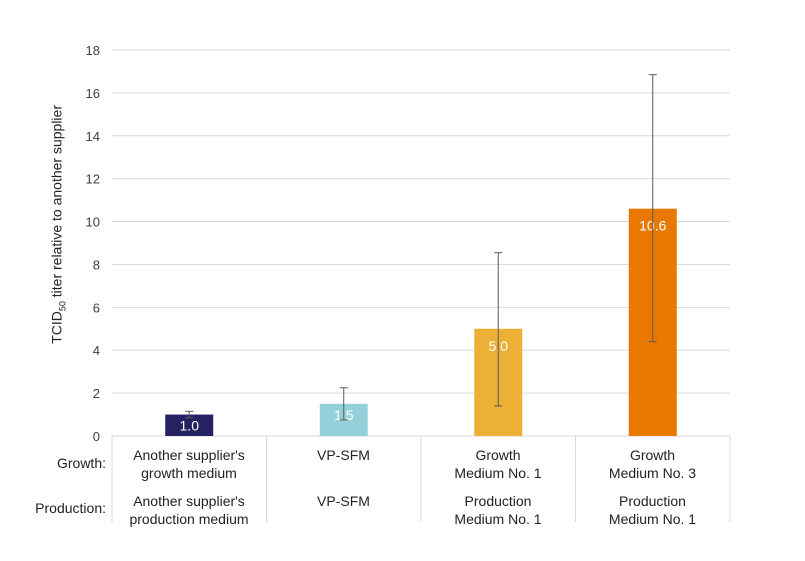 The width and height of the screenshot is (805, 561). I want to click on y-tick-label: 16, so click(93, 93).